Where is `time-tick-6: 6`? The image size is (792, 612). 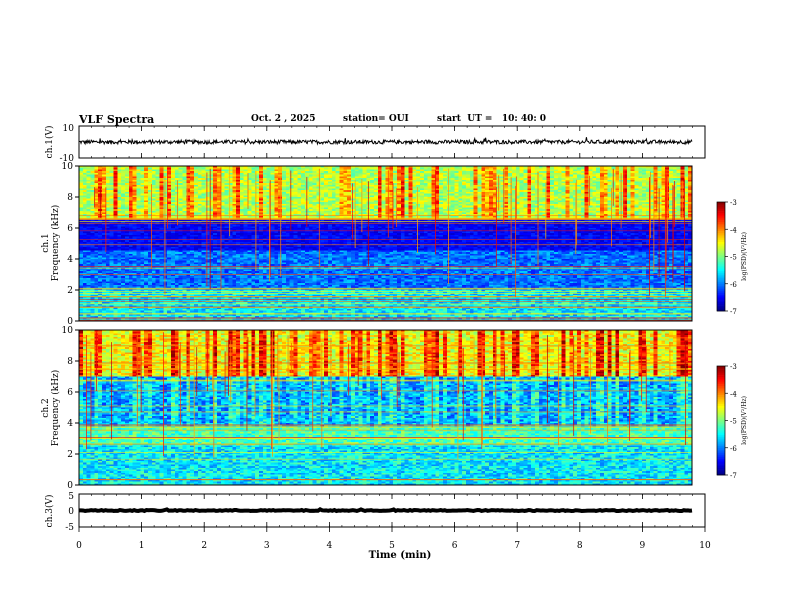 time-tick-6: 6 is located at coordinates (455, 546).